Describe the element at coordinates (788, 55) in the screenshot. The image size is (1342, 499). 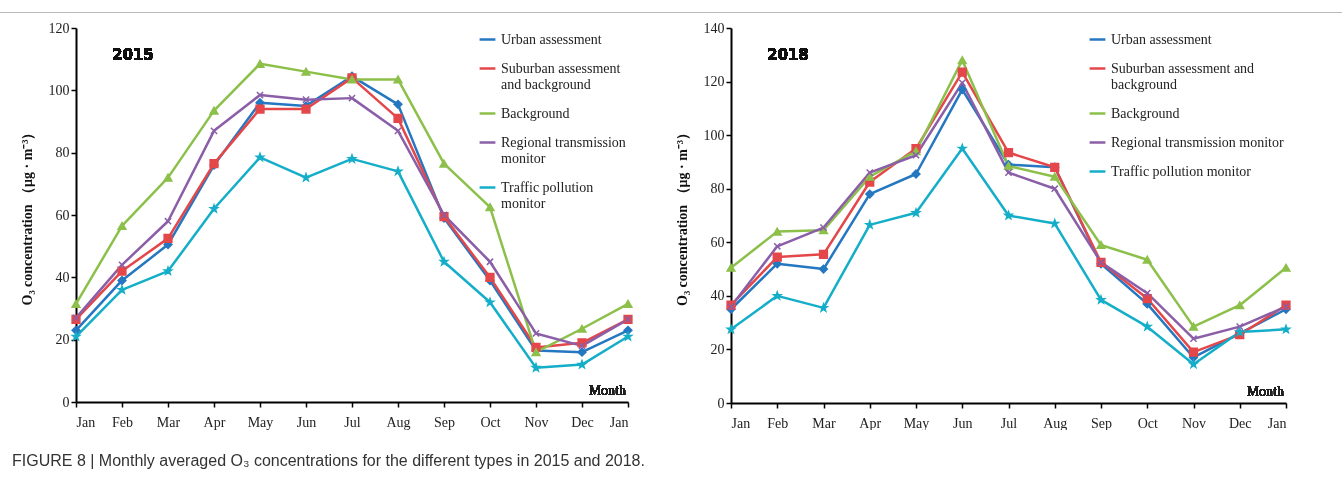
I see `text: 2018` at that location.